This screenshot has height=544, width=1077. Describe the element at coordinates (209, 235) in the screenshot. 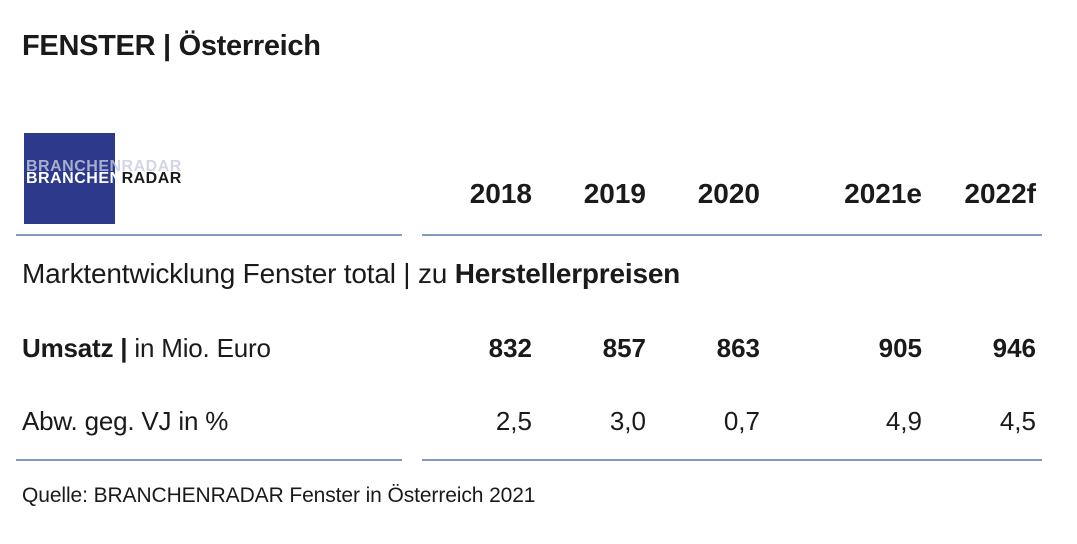

I see `header-rule-left` at that location.